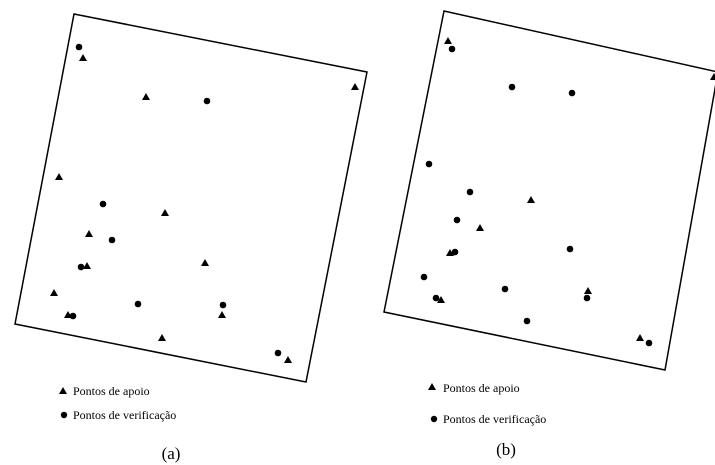  What do you see at coordinates (506, 449) in the screenshot?
I see `panel-b-caption: (b)` at bounding box center [506, 449].